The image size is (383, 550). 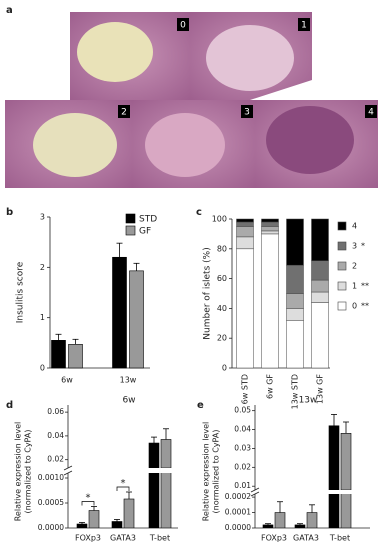 I want to click on significance-bracket, so click(x=88, y=503).